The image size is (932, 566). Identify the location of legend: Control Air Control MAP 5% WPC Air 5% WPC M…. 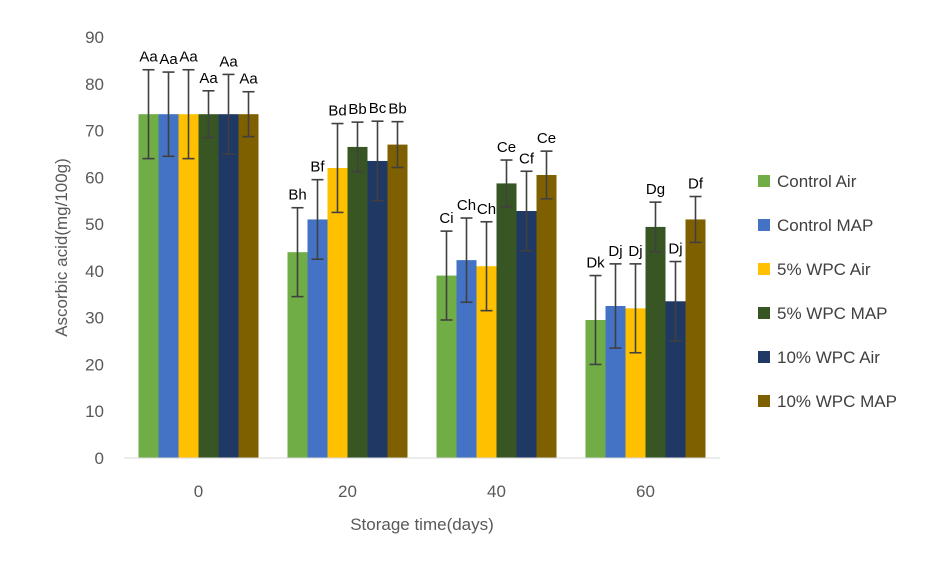
(827, 291).